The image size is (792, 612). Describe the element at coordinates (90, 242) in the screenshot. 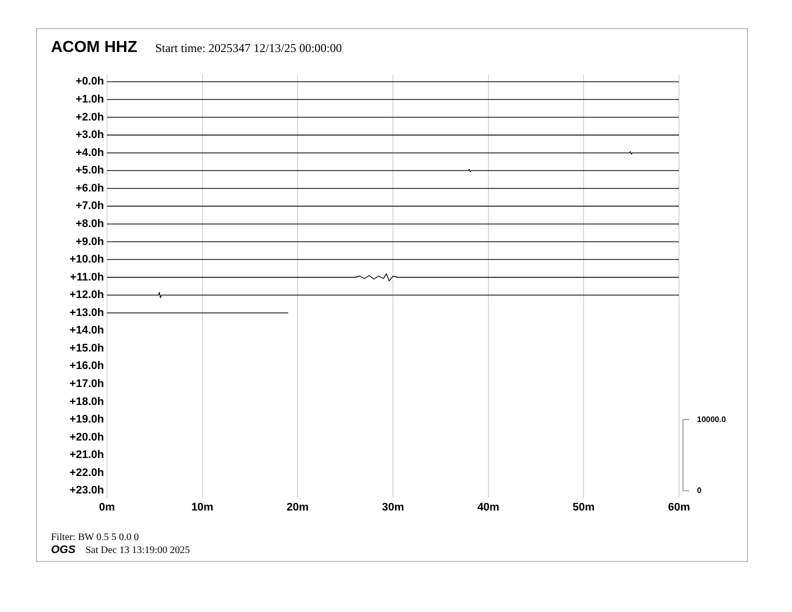

I see `y-tick-label: +9.0h` at that location.